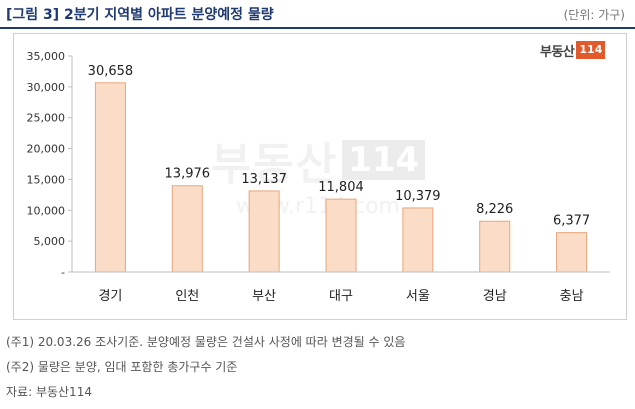 The image size is (635, 409). What do you see at coordinates (341, 296) in the screenshot?
I see `x-tick-label: 대구` at bounding box center [341, 296].